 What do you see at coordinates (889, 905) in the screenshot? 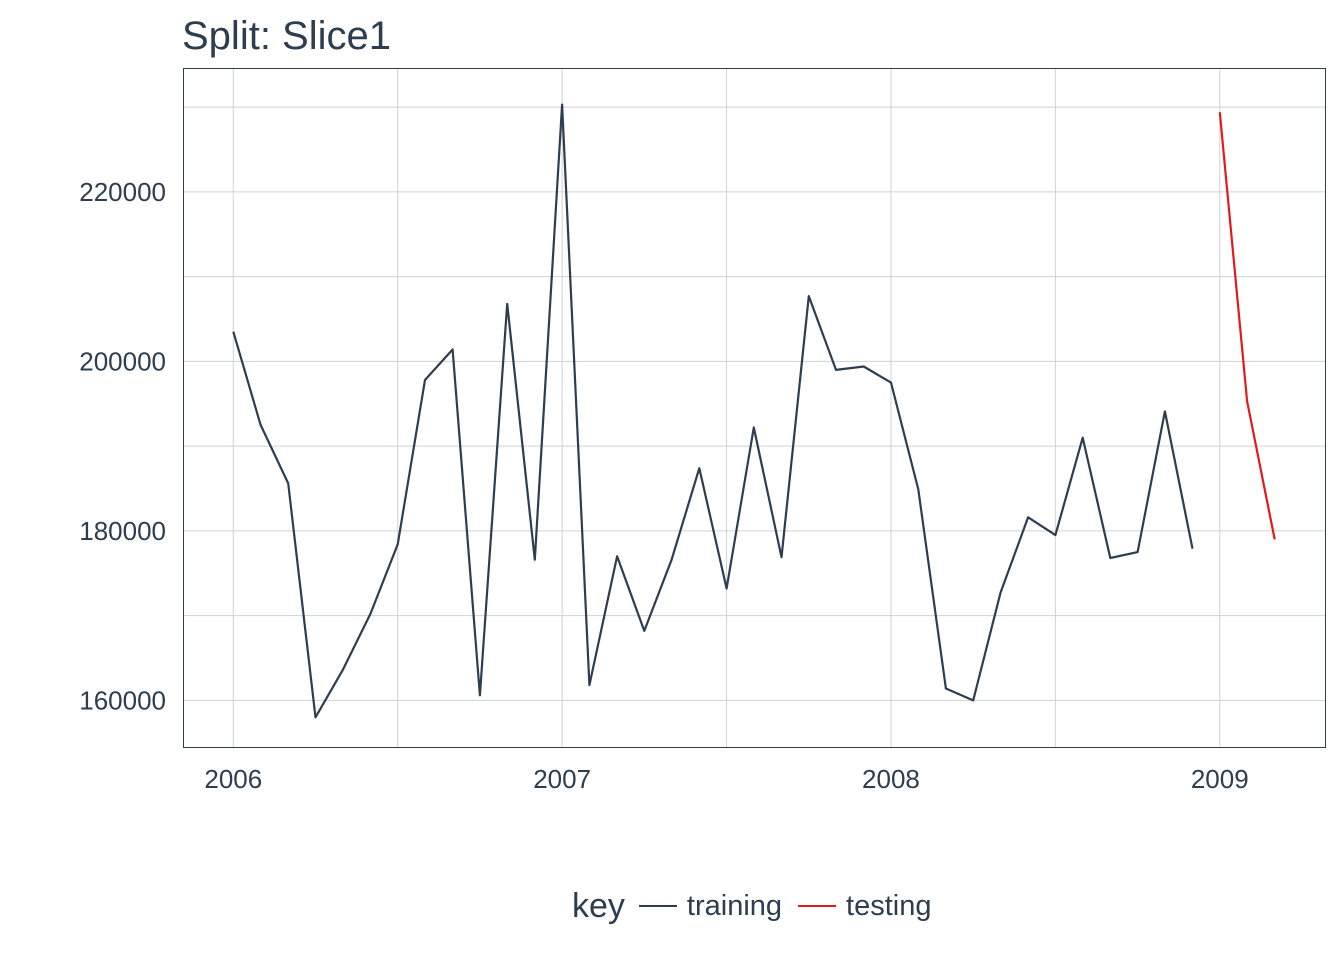
I see `legend-label-testing: testing` at bounding box center [889, 905].